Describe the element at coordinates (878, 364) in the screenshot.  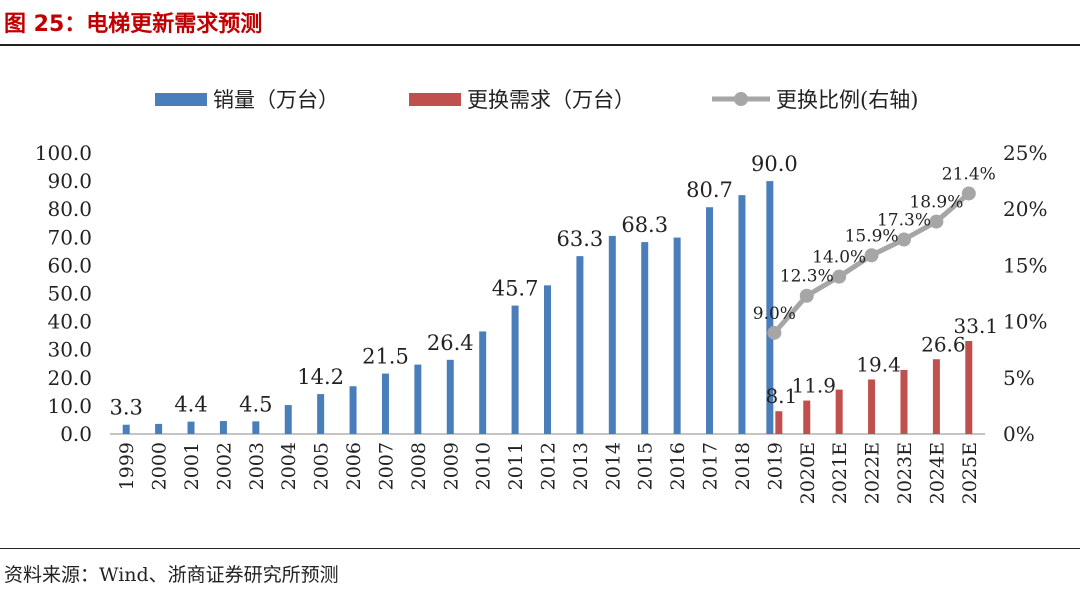
I see `data-label-demand: 19.4` at that location.